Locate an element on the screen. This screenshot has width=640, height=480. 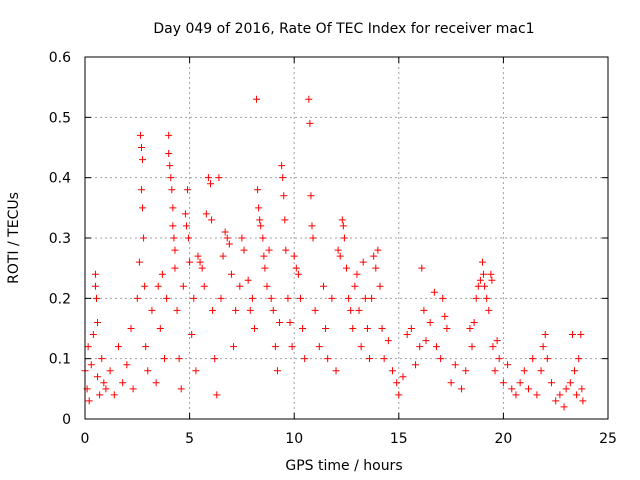
y-tick-label: 0.1 is located at coordinates (60, 360).